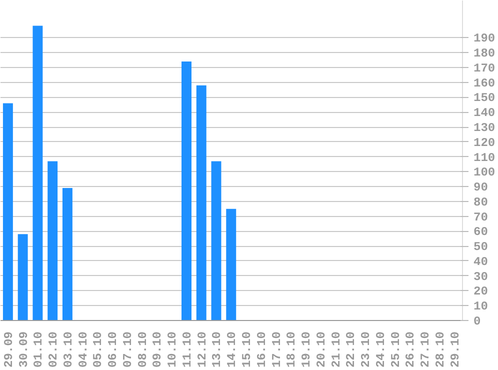  What do you see at coordinates (232, 349) in the screenshot?
I see `x-tick-label: 14.10` at bounding box center [232, 349].